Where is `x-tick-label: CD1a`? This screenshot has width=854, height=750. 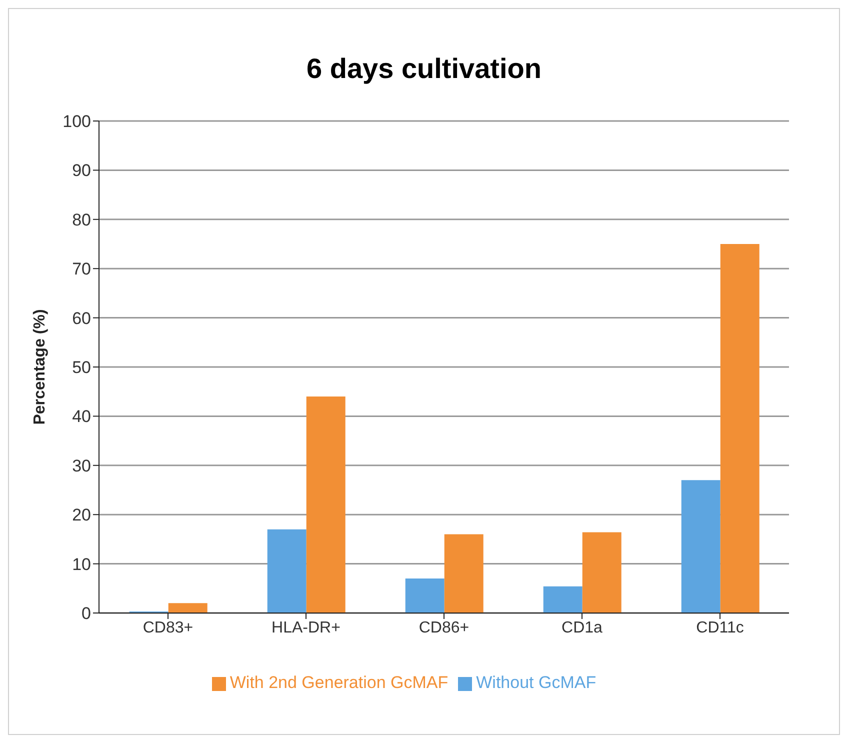
x-tick-label: CD1a is located at coordinates (582, 627).